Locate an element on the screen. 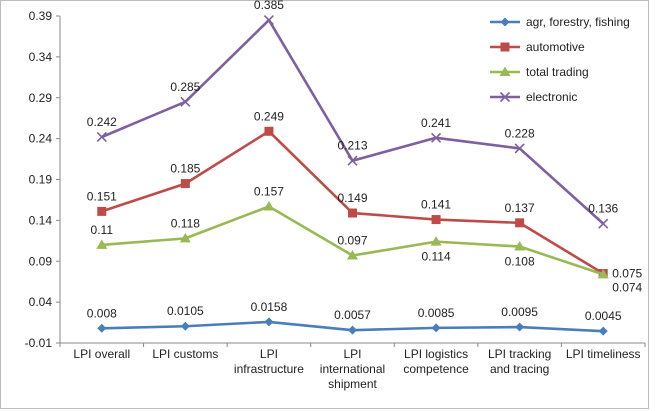 The height and width of the screenshot is (411, 655). data-label: 0.097 is located at coordinates (352, 241).